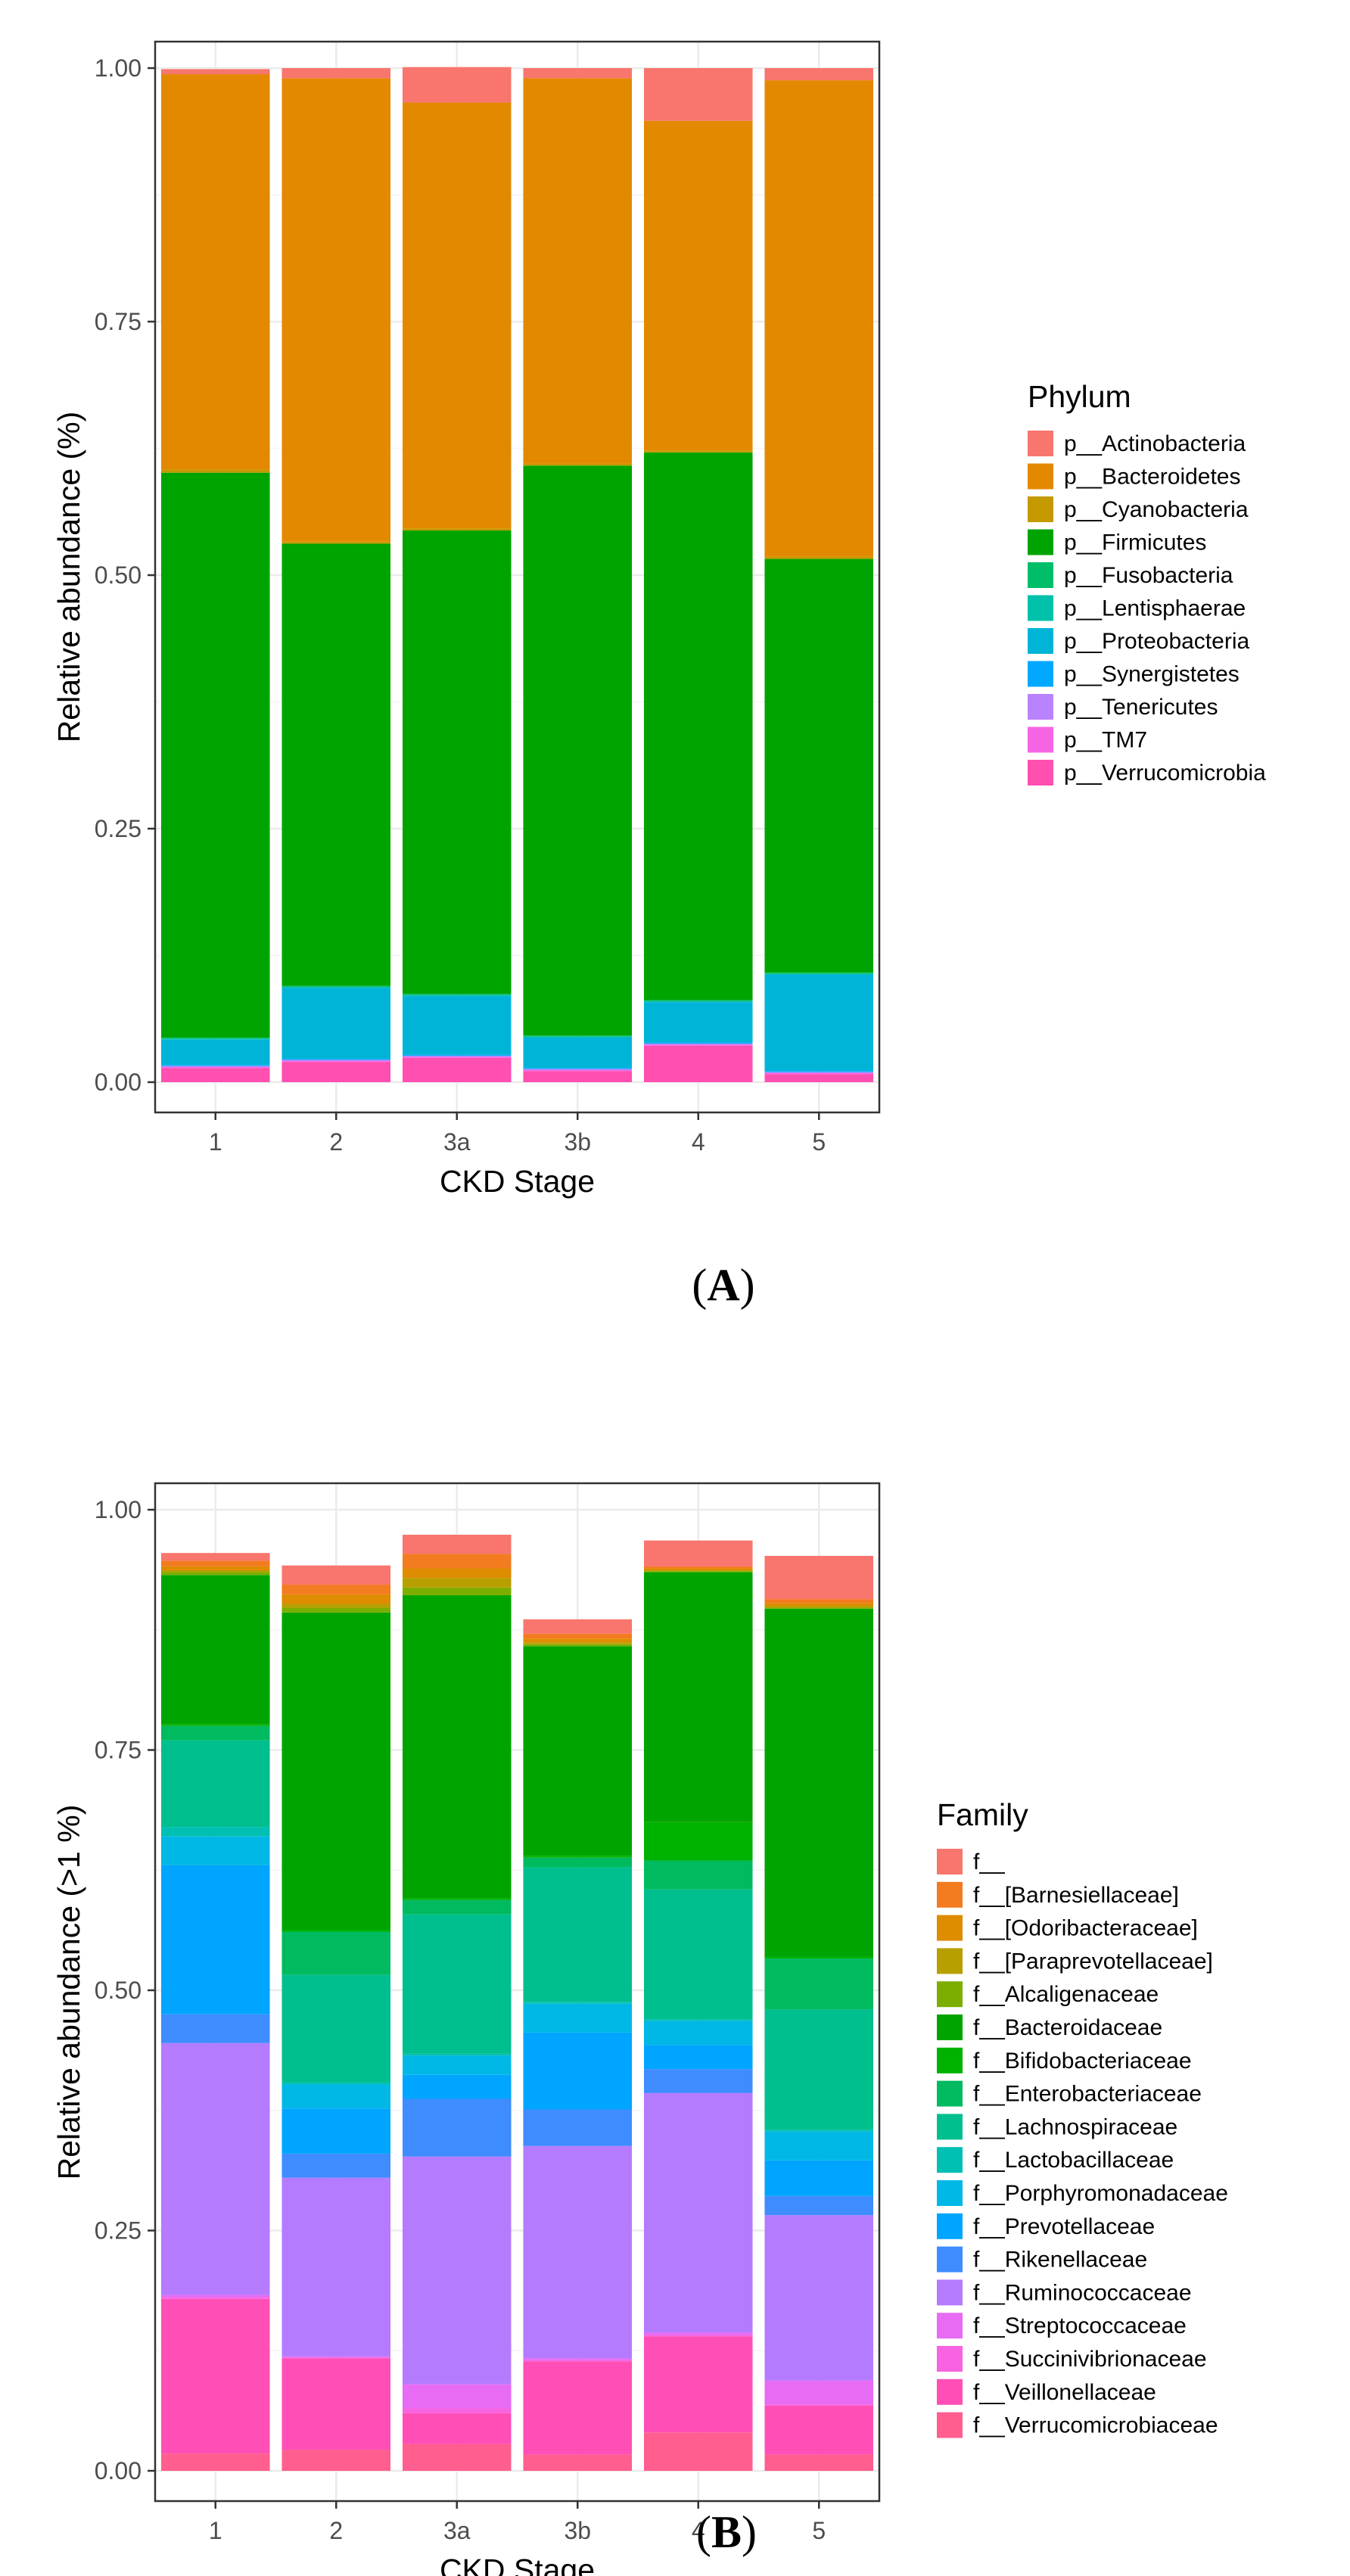 Image resolution: width=1350 pixels, height=2576 pixels. I want to click on bar-segment-f-lachnospiraceae-stage-3a, so click(457, 1984).